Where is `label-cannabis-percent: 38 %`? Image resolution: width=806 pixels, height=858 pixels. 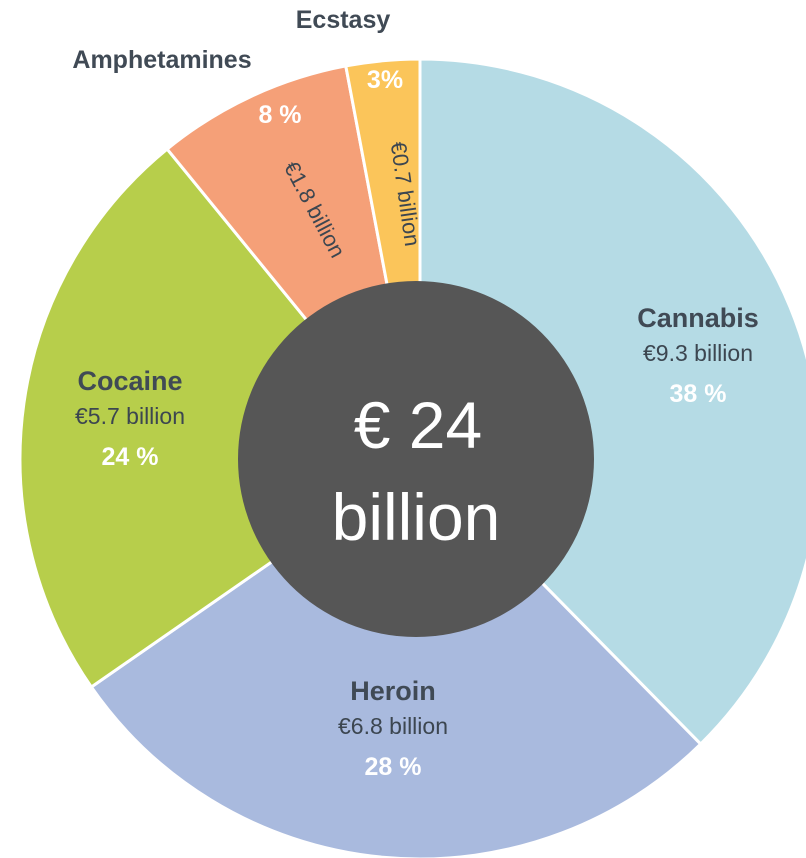
label-cannabis-percent: 38 % is located at coordinates (698, 394).